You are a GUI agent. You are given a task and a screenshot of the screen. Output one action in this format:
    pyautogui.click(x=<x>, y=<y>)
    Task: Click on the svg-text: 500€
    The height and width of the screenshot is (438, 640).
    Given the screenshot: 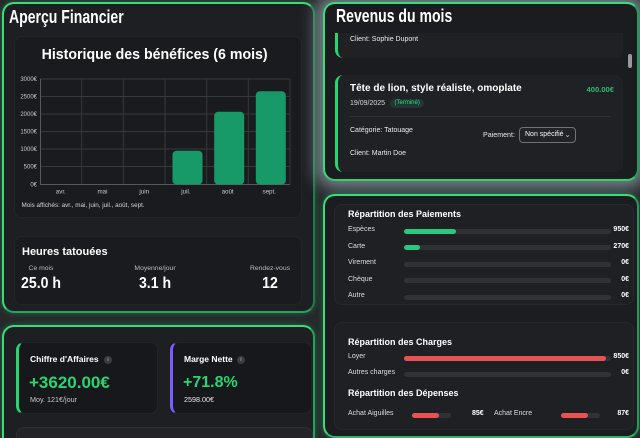 What is the action you would take?
    pyautogui.click(x=31, y=167)
    